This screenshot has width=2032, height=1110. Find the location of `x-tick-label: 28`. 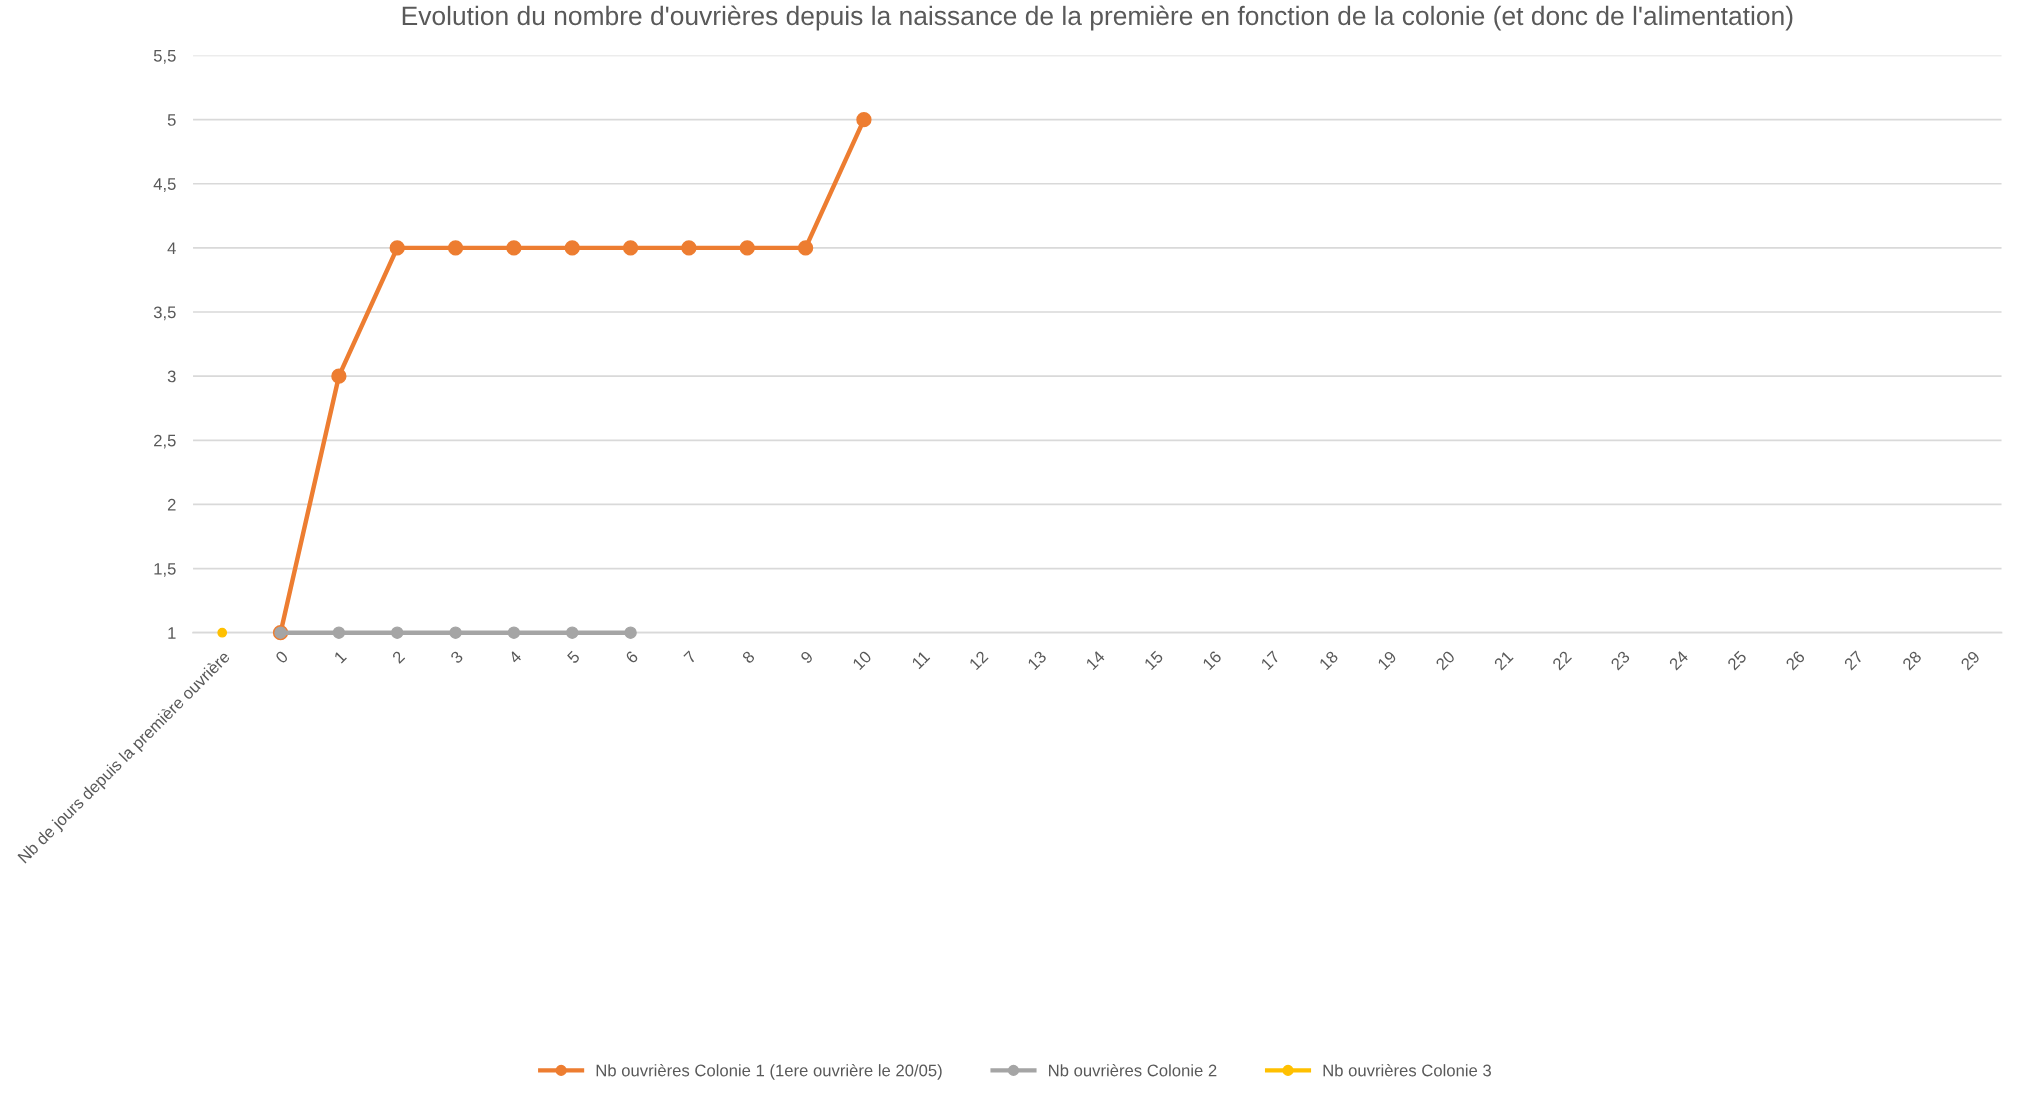

x-tick-label: 28 is located at coordinates (1912, 660).